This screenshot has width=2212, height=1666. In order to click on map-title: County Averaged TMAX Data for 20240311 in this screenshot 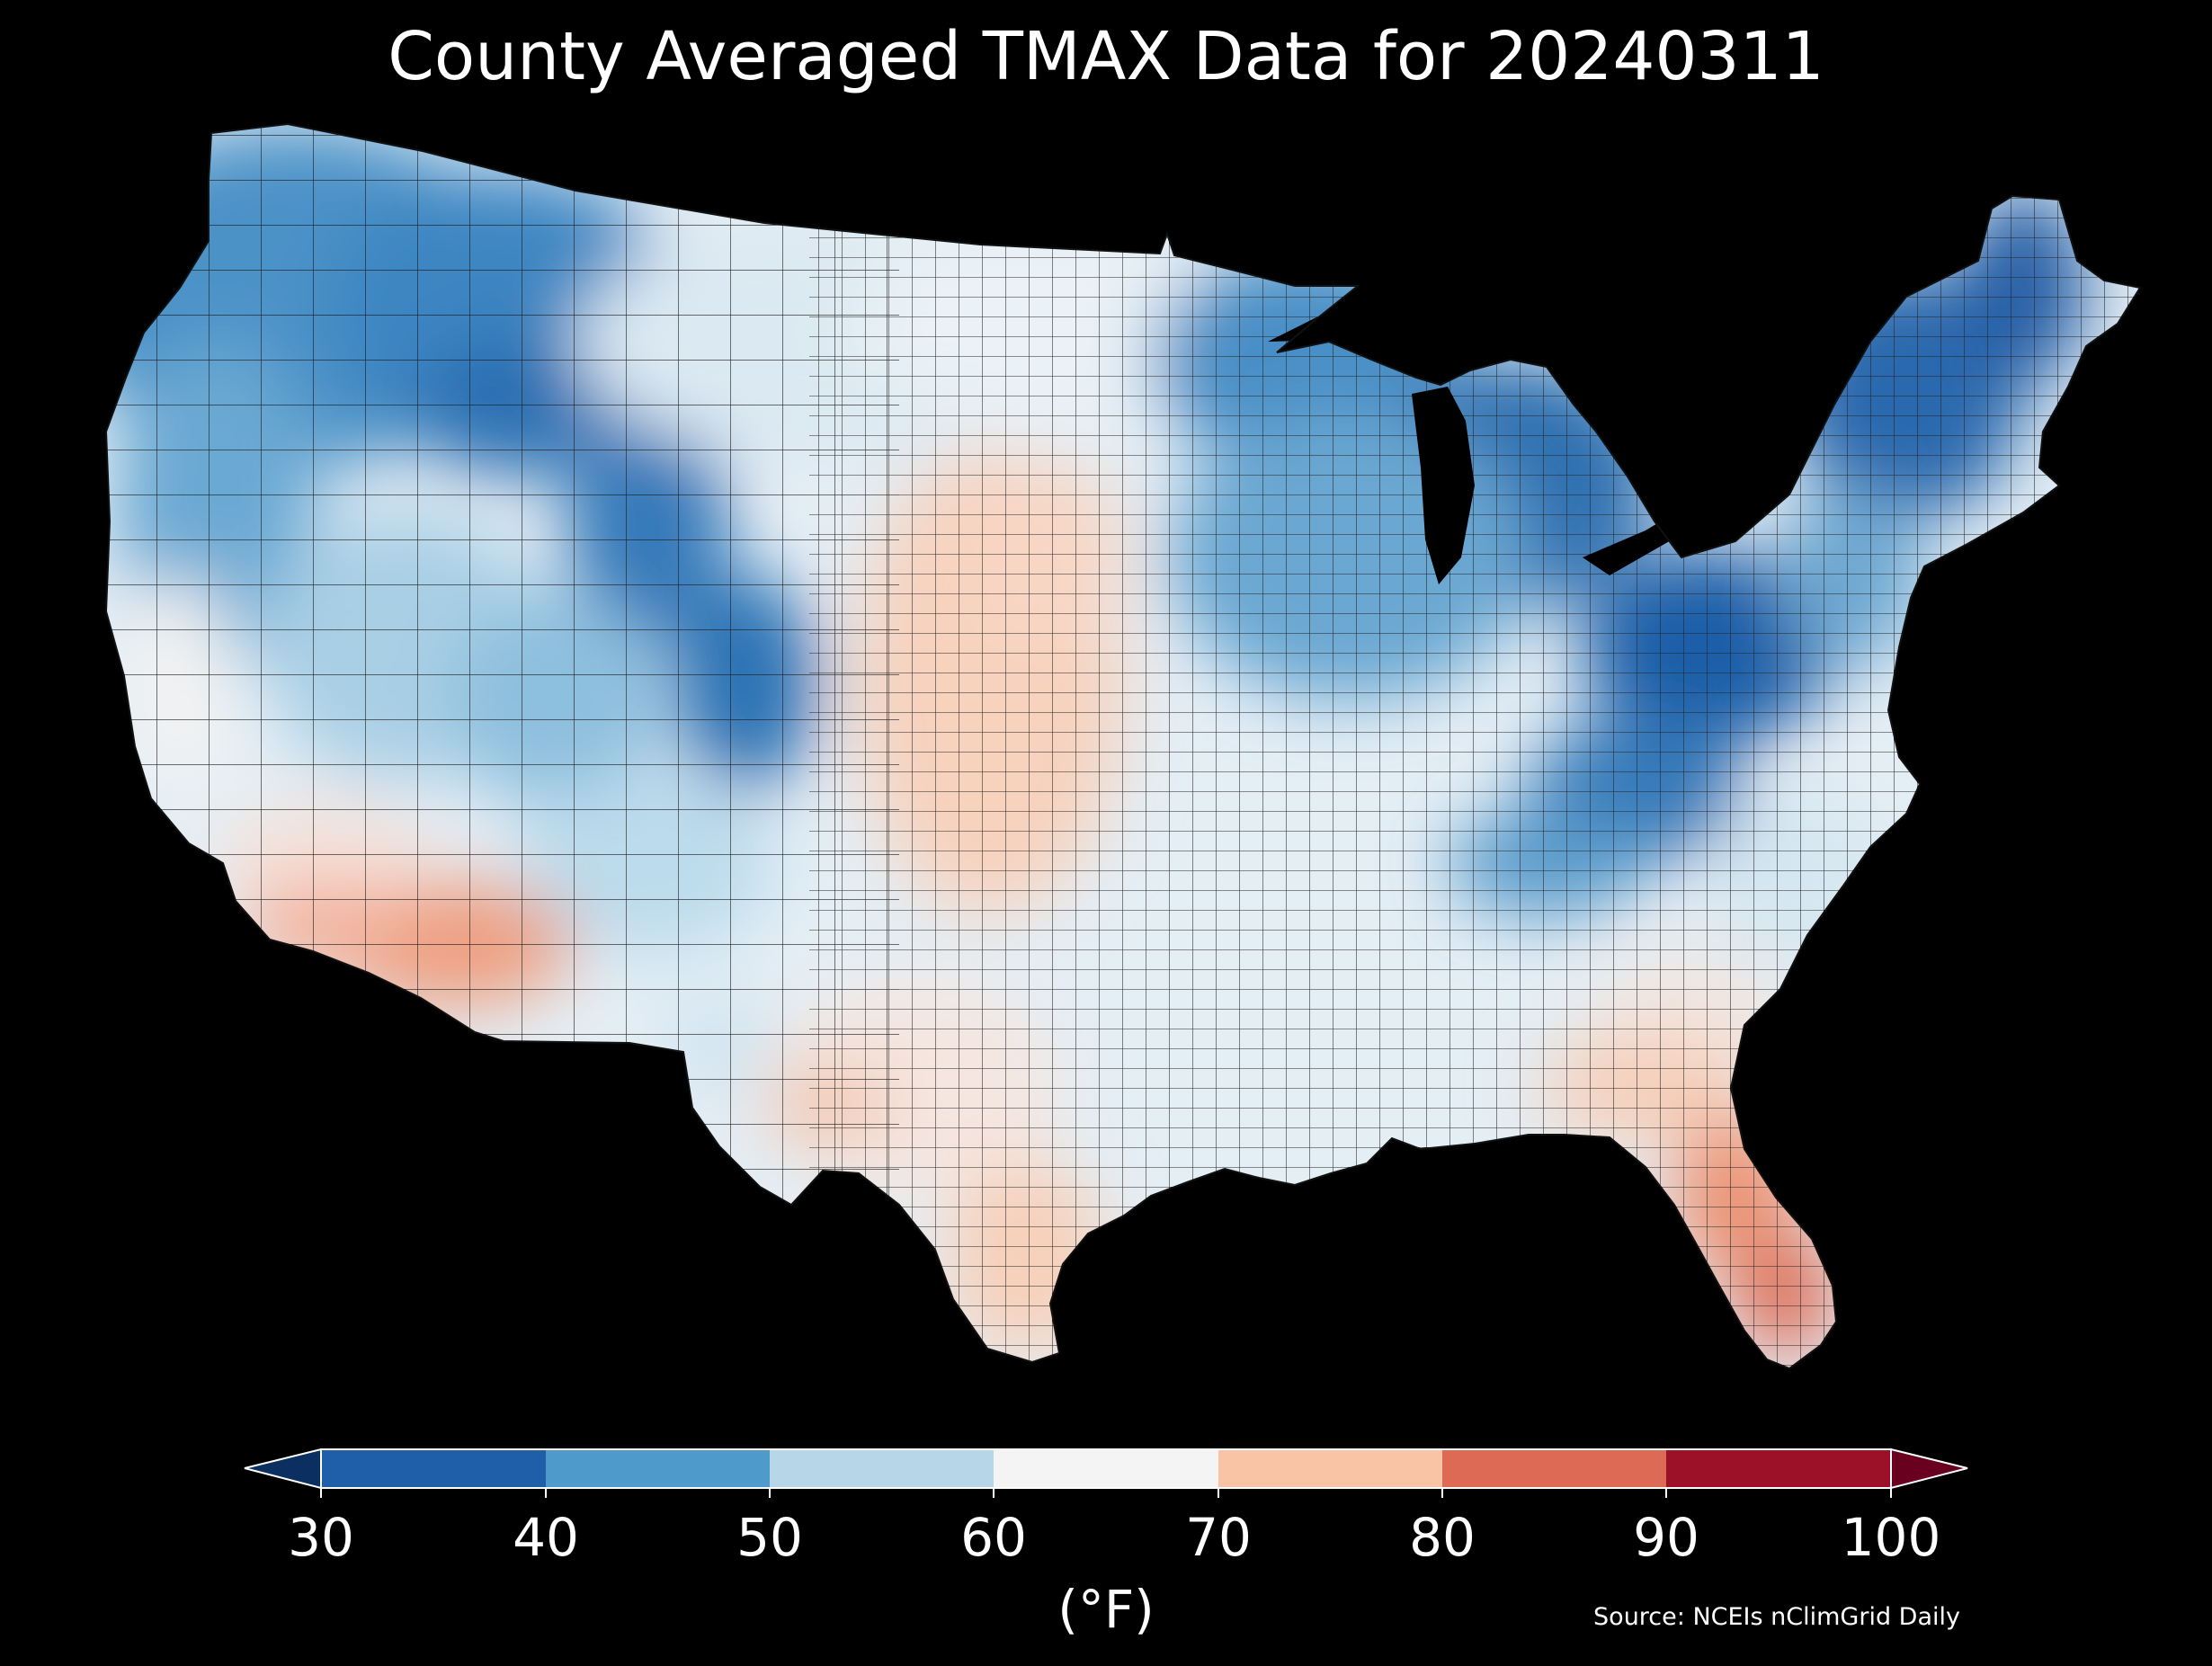, I will do `click(1106, 56)`.